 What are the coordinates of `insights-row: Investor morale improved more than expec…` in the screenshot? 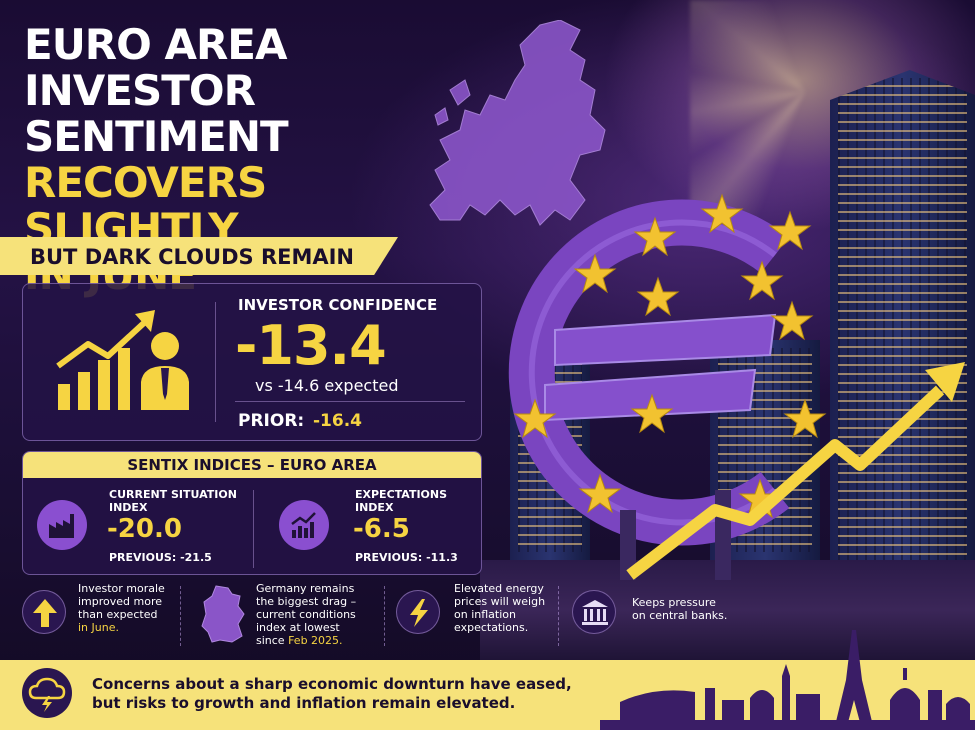 It's located at (397, 617).